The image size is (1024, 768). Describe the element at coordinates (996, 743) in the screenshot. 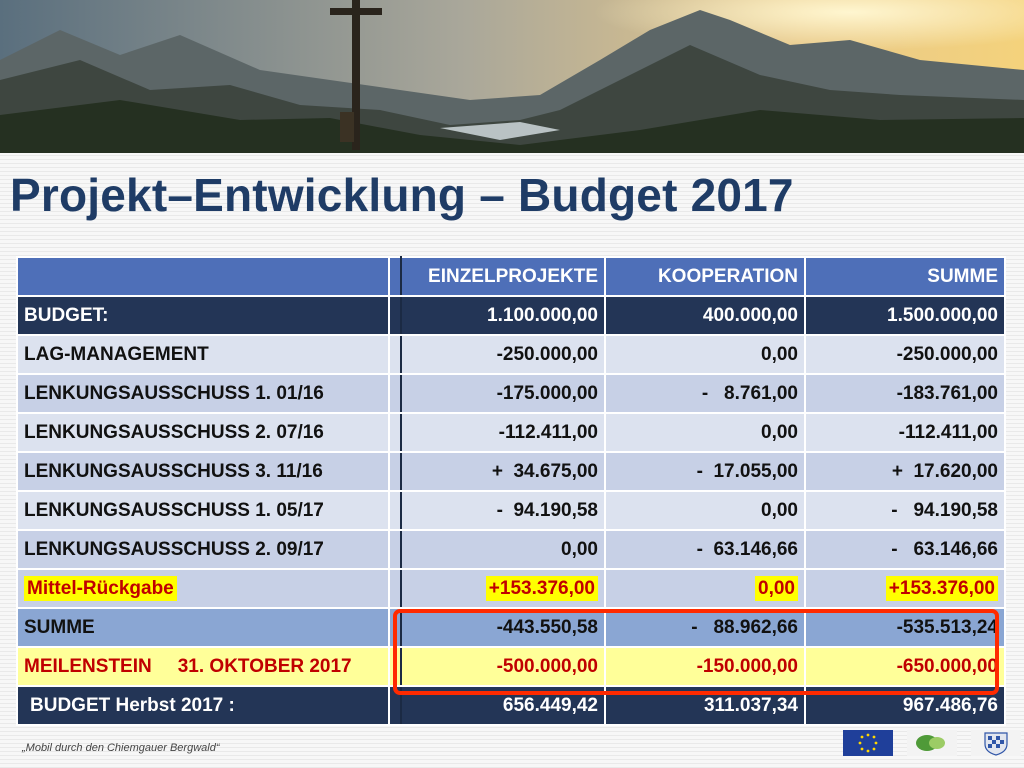

I see `bavaria-coat-of-arms-logo` at that location.